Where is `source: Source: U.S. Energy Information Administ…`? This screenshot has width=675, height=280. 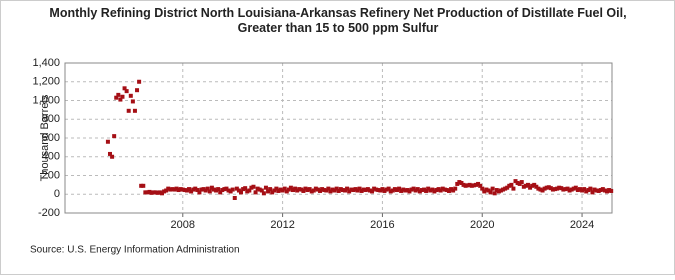
source: Source: U.S. Energy Information Administ… is located at coordinates (135, 250).